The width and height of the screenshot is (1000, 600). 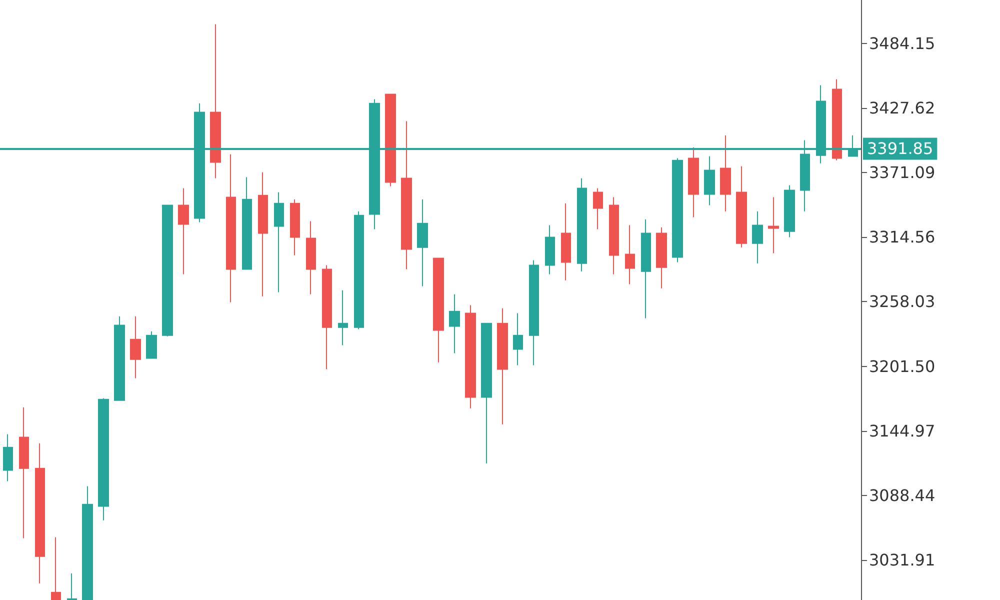 I want to click on y-tick-label: 3088.44, so click(x=902, y=495).